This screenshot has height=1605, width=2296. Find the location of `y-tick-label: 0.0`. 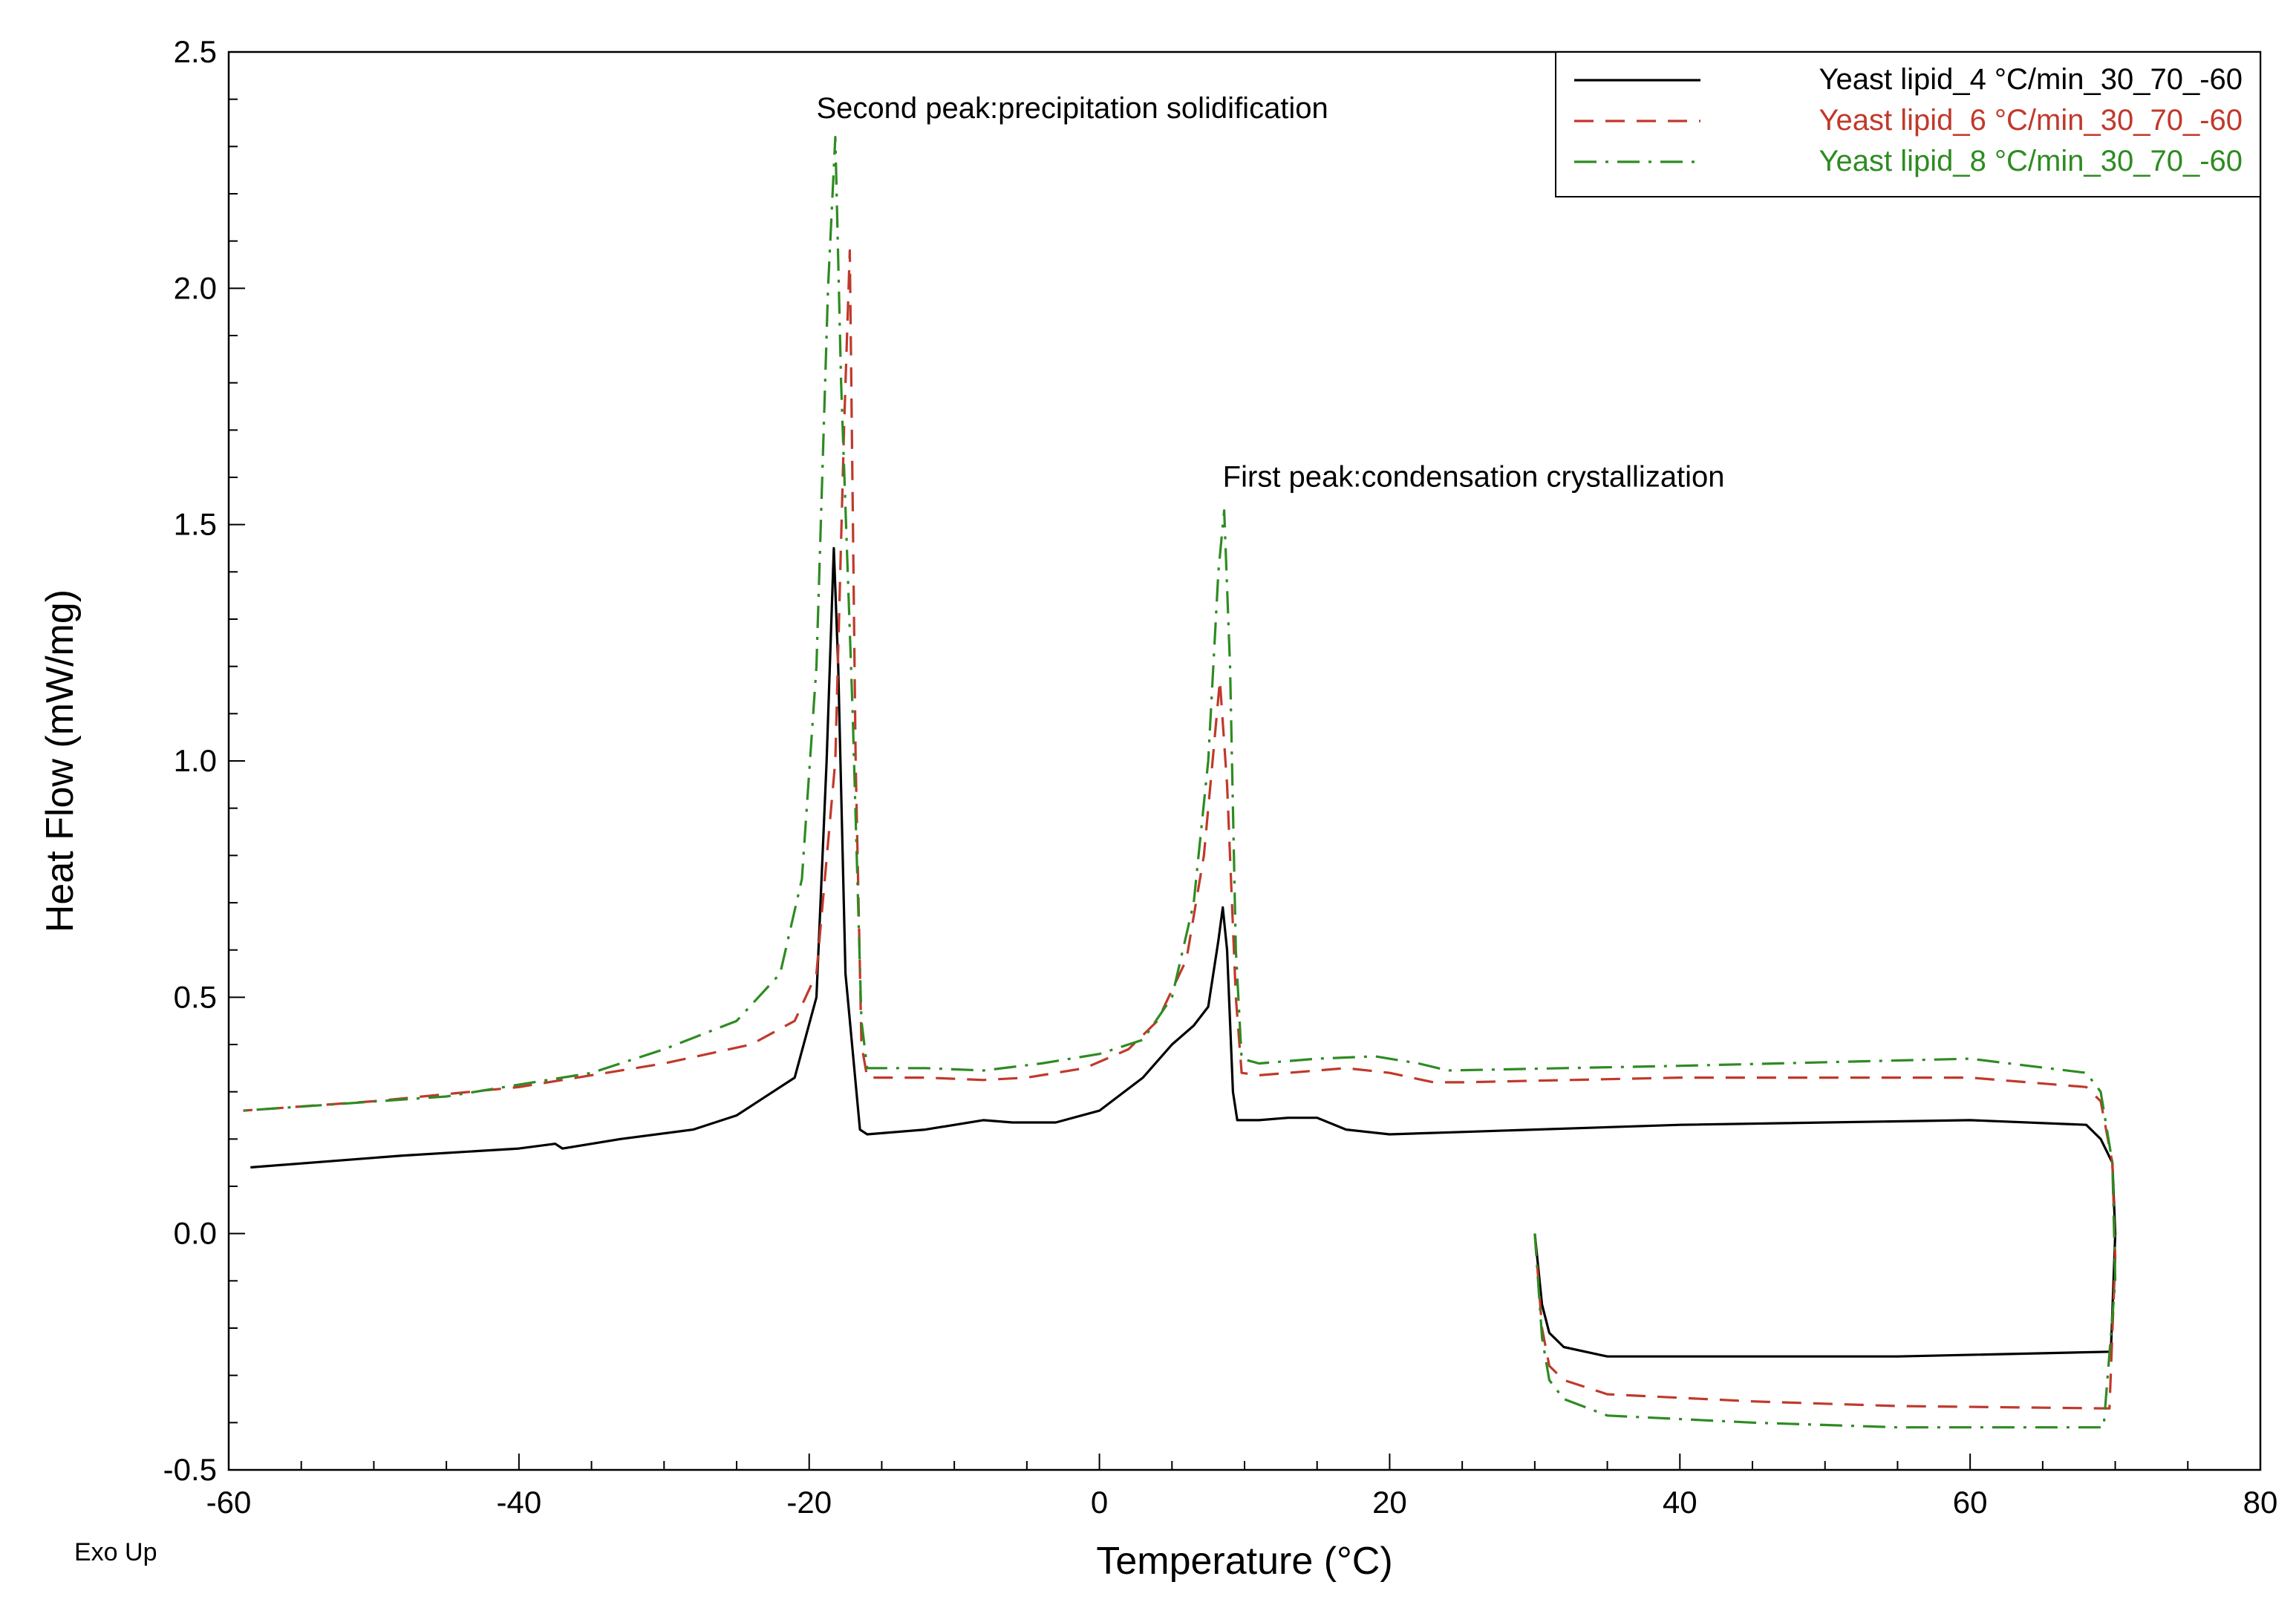

y-tick-label: 0.0 is located at coordinates (195, 1233).